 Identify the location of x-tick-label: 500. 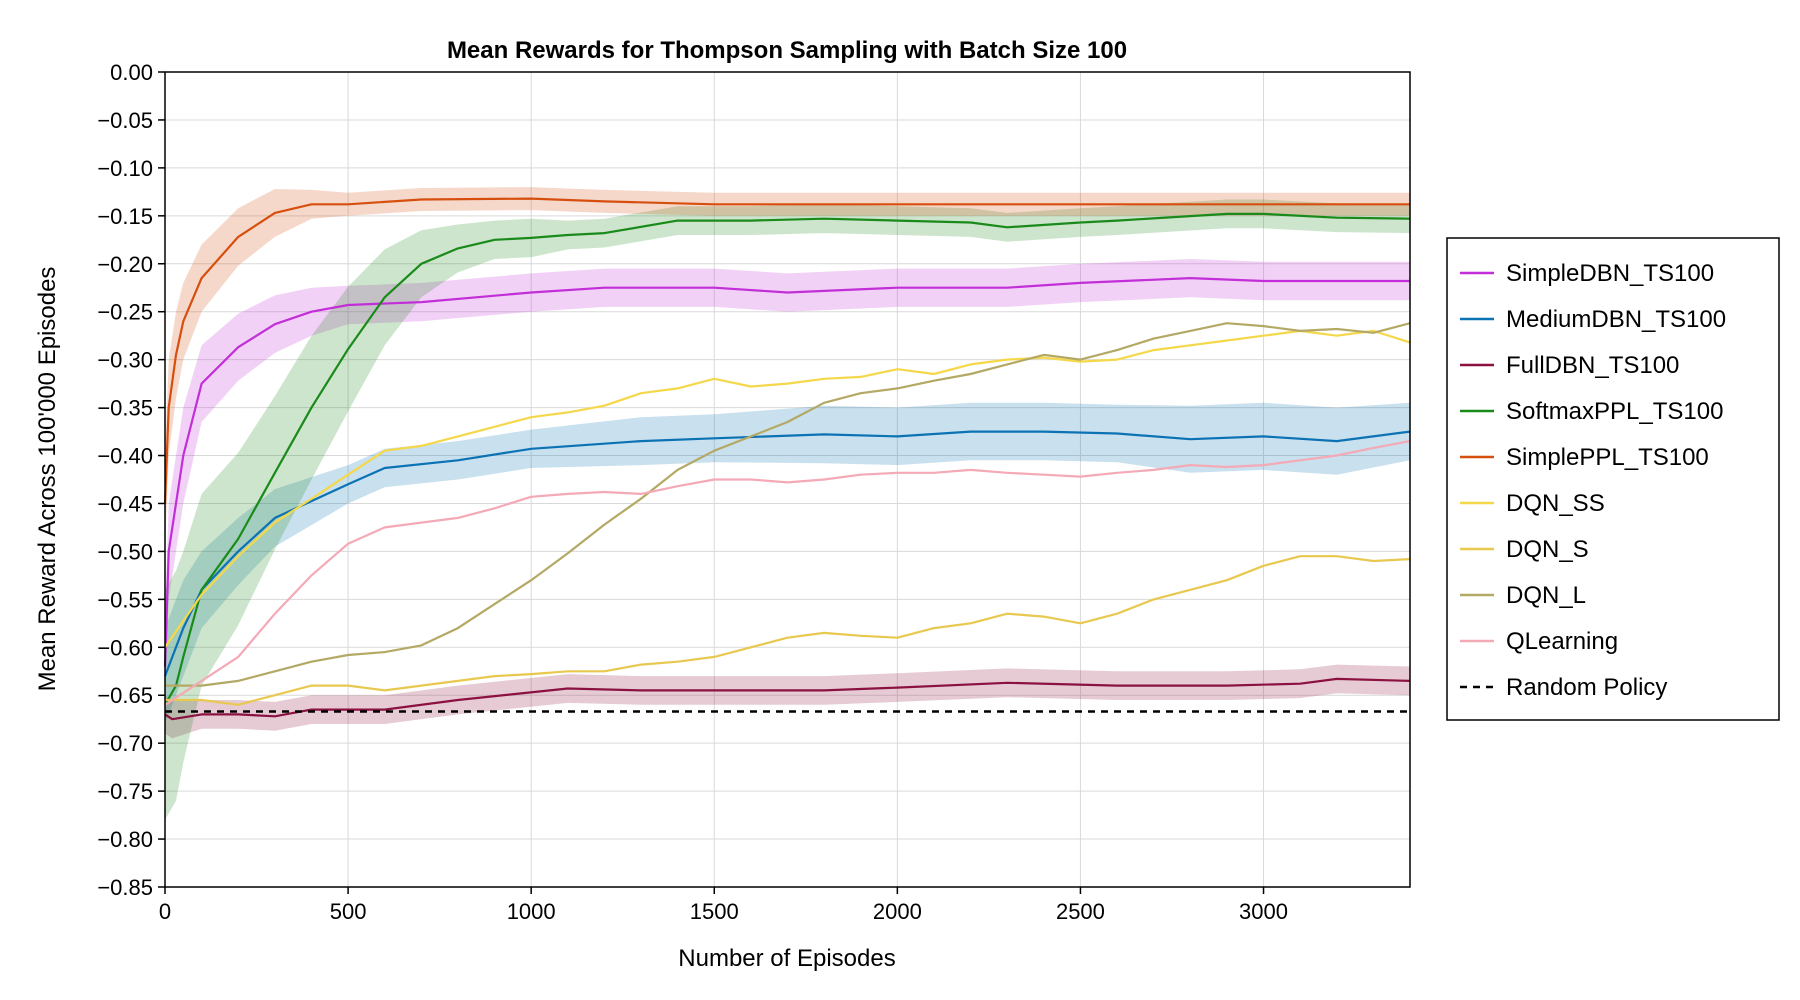
(348, 911).